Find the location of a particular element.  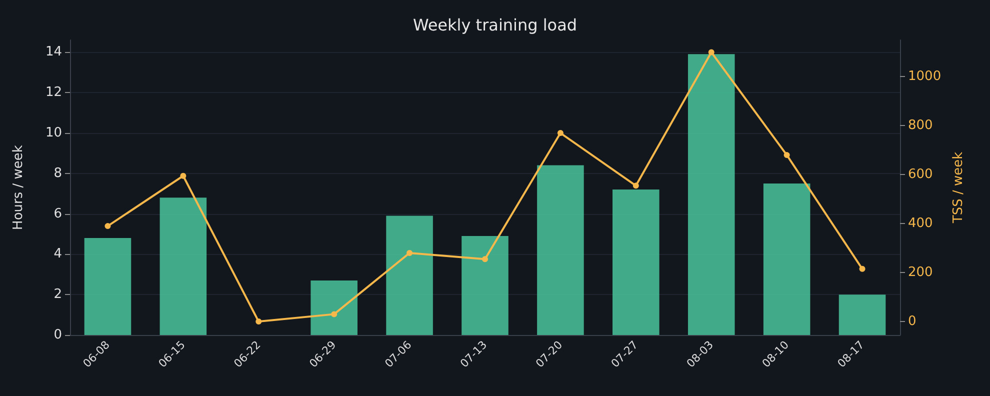

y-tick-label: 2 is located at coordinates (58, 294).